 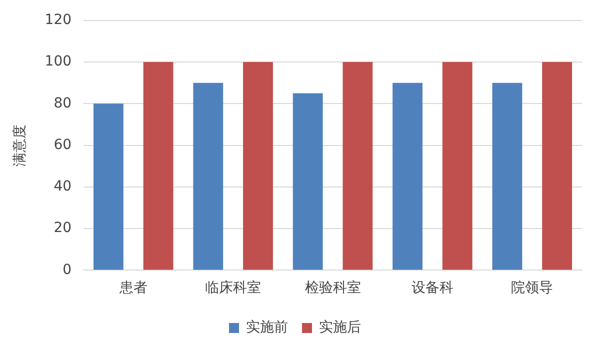 What do you see at coordinates (133, 288) in the screenshot?
I see `x-tick-label: 患者` at bounding box center [133, 288].